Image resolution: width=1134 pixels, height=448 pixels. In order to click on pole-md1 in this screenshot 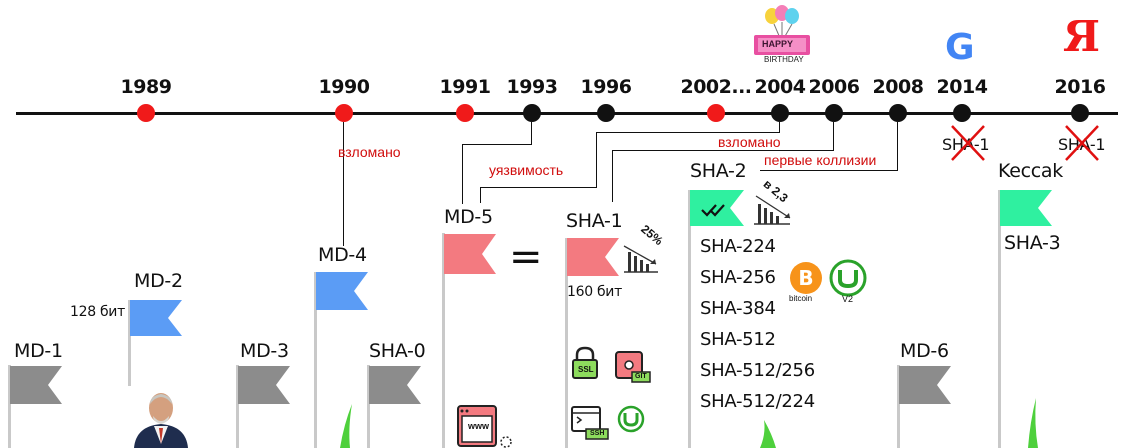, I will do `click(9, 406)`.